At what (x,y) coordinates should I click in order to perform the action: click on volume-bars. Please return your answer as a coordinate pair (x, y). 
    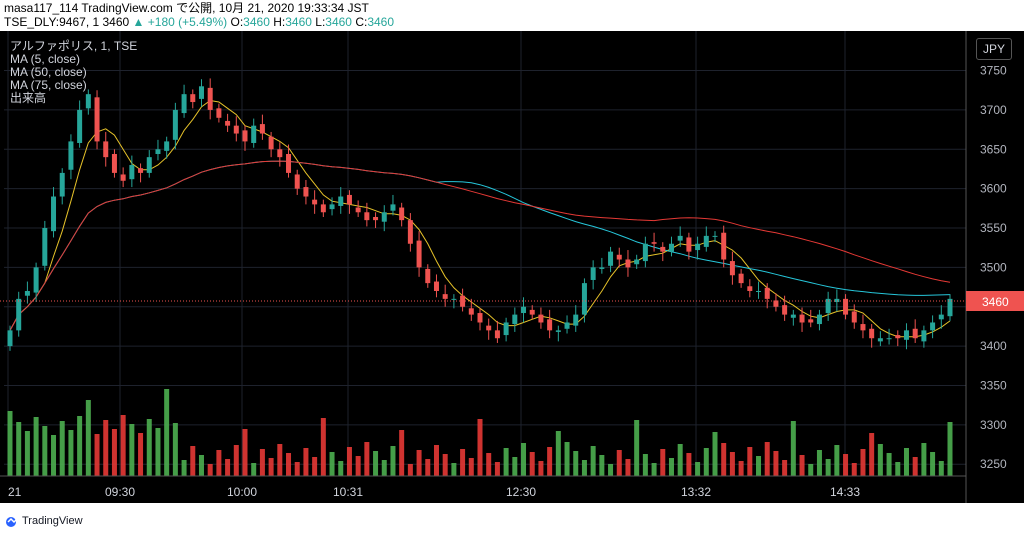
    Looking at the image, I should click on (480, 432).